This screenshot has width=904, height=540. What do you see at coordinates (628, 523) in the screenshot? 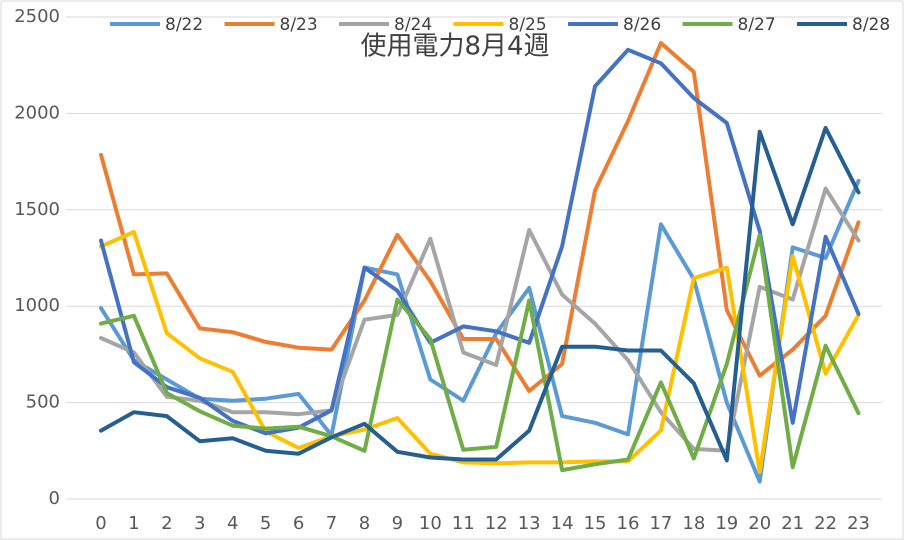
I see `x-tick-label: 16` at bounding box center [628, 523].